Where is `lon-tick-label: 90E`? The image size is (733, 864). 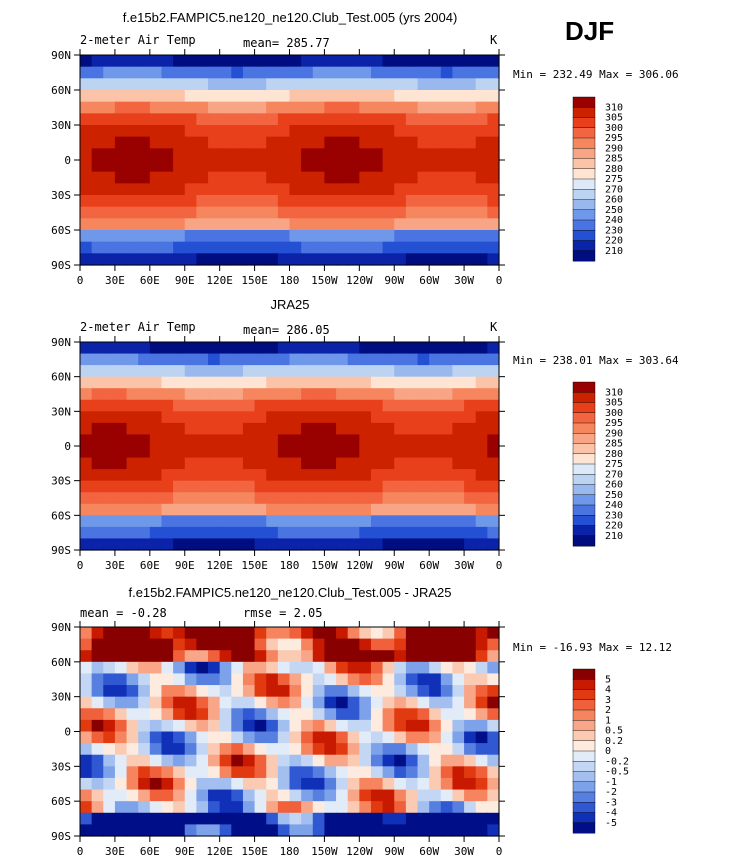 lon-tick-label: 90E is located at coordinates (185, 565).